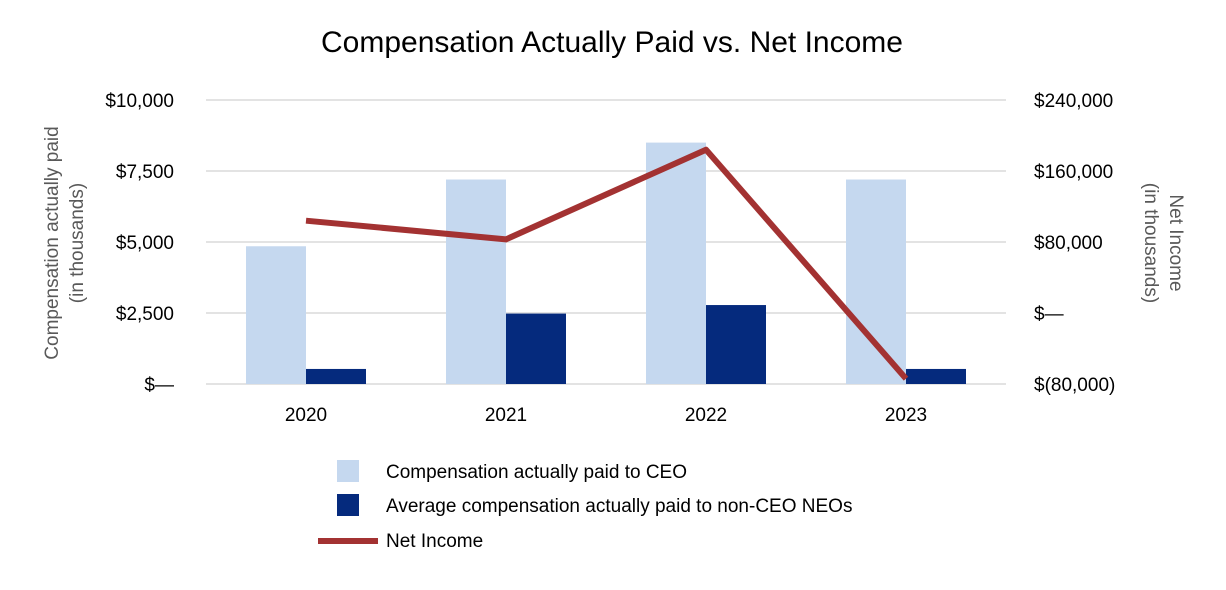  I want to click on left-tick-label: $10,000, so click(139, 101).